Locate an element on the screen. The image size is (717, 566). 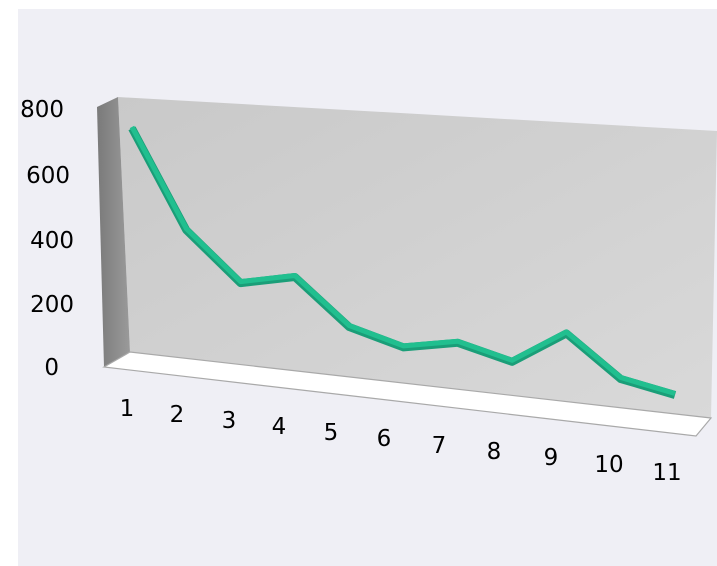
y-axis: 0 200 400 600 800 is located at coordinates (47, 239).